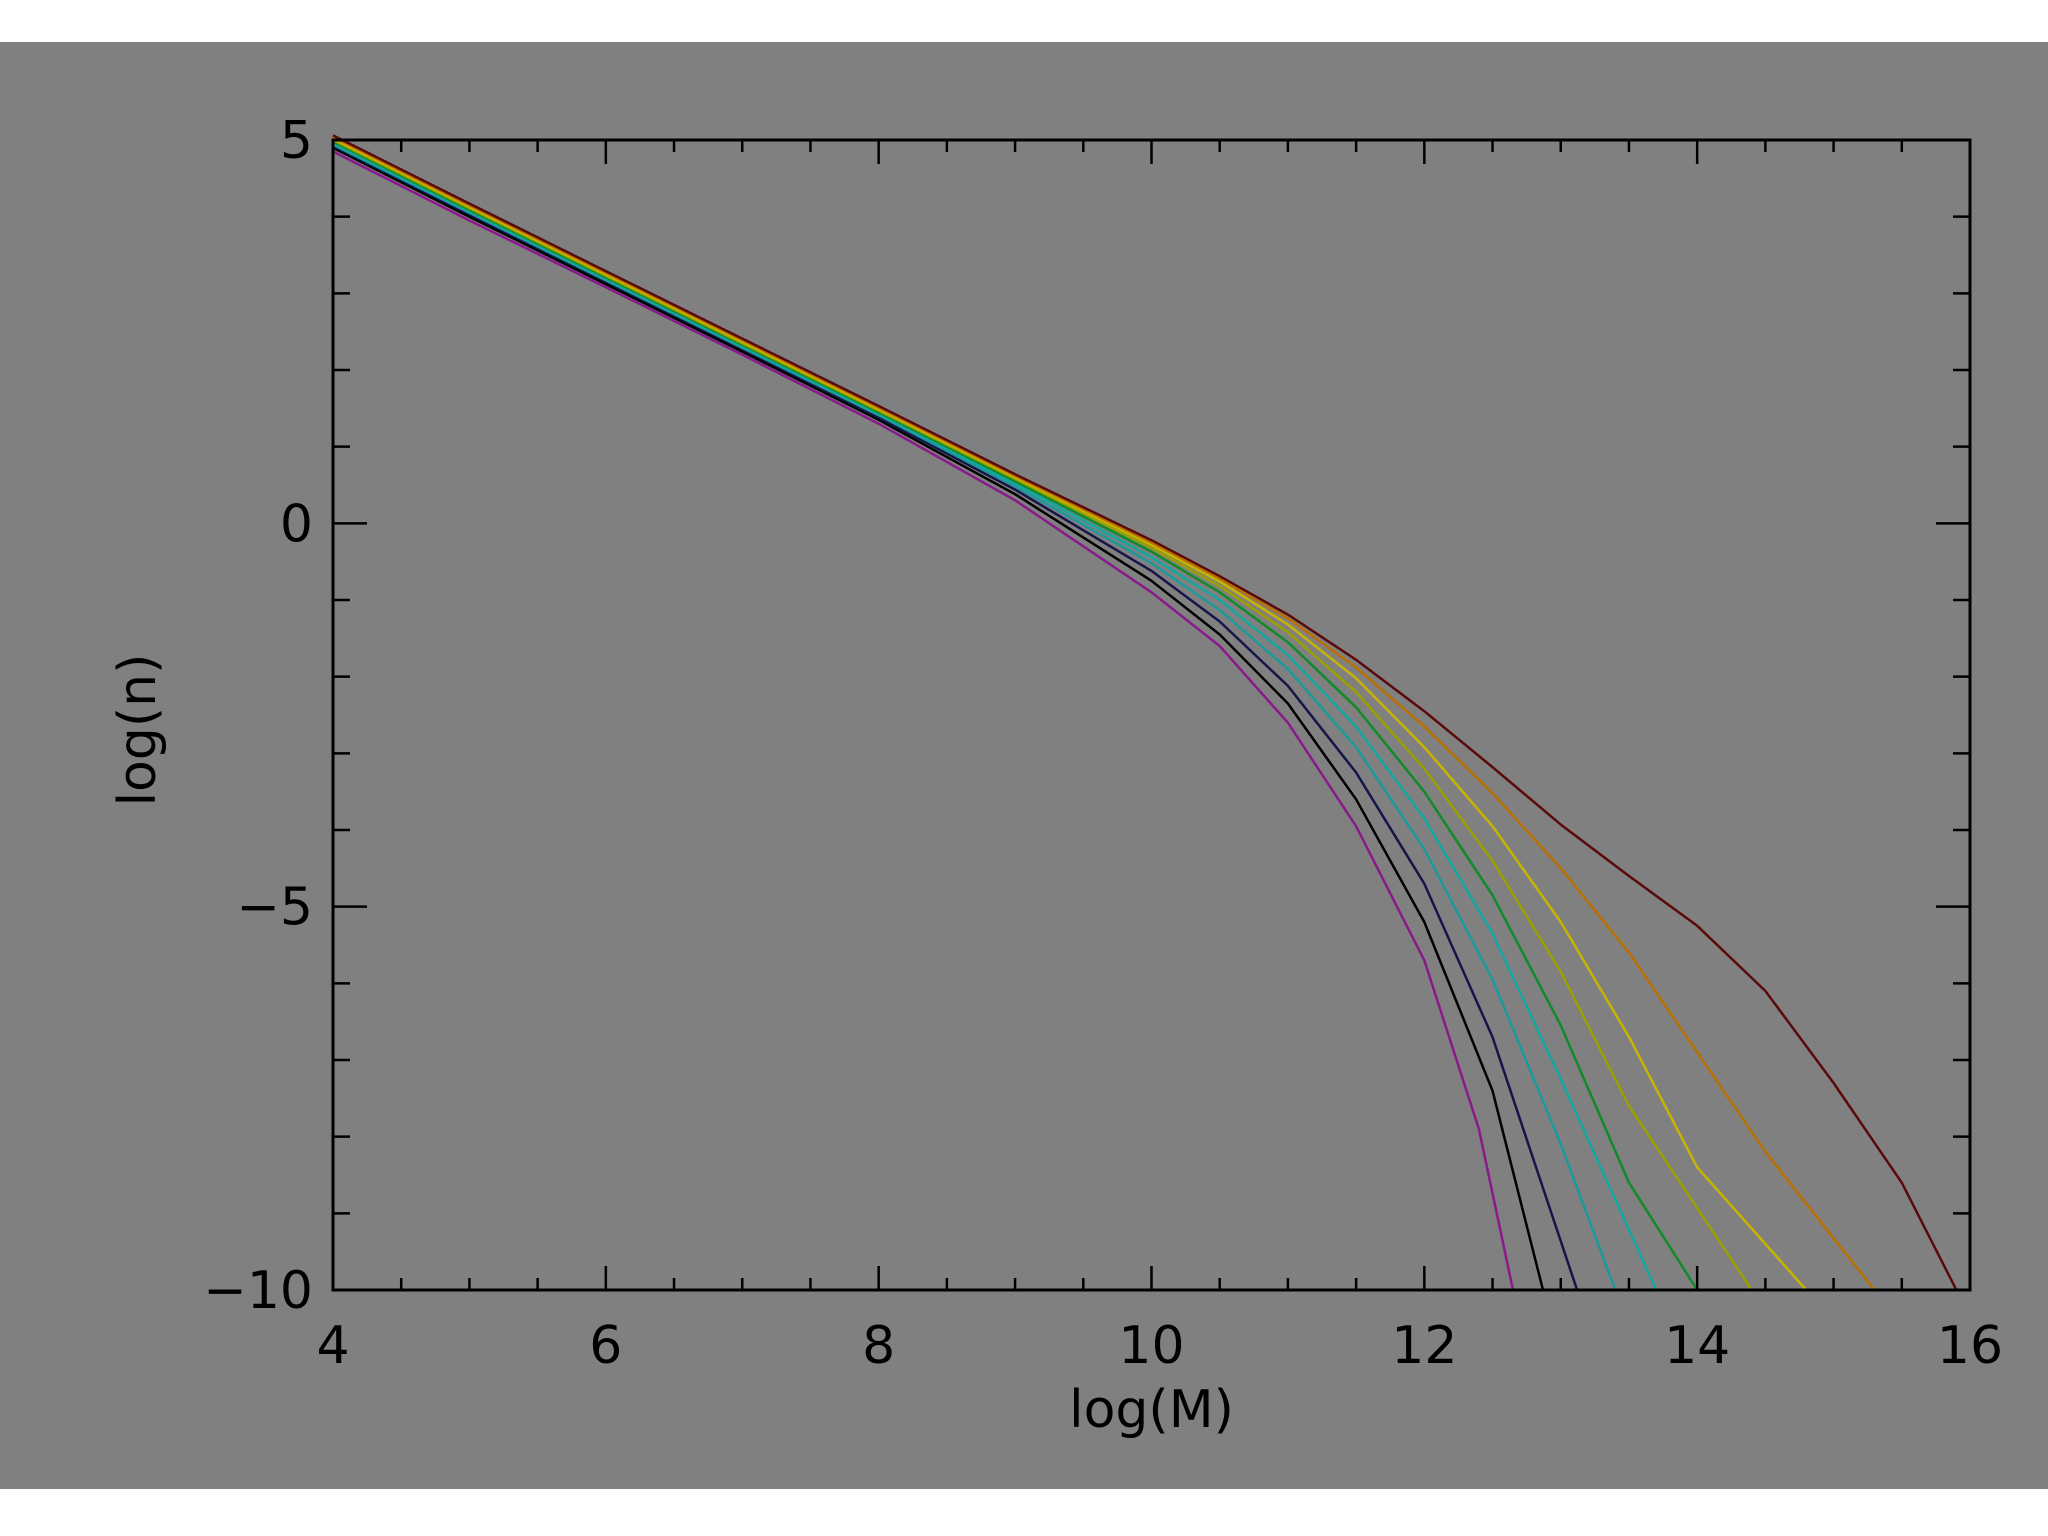  I want to click on y-tick-label: 0, so click(296, 524).